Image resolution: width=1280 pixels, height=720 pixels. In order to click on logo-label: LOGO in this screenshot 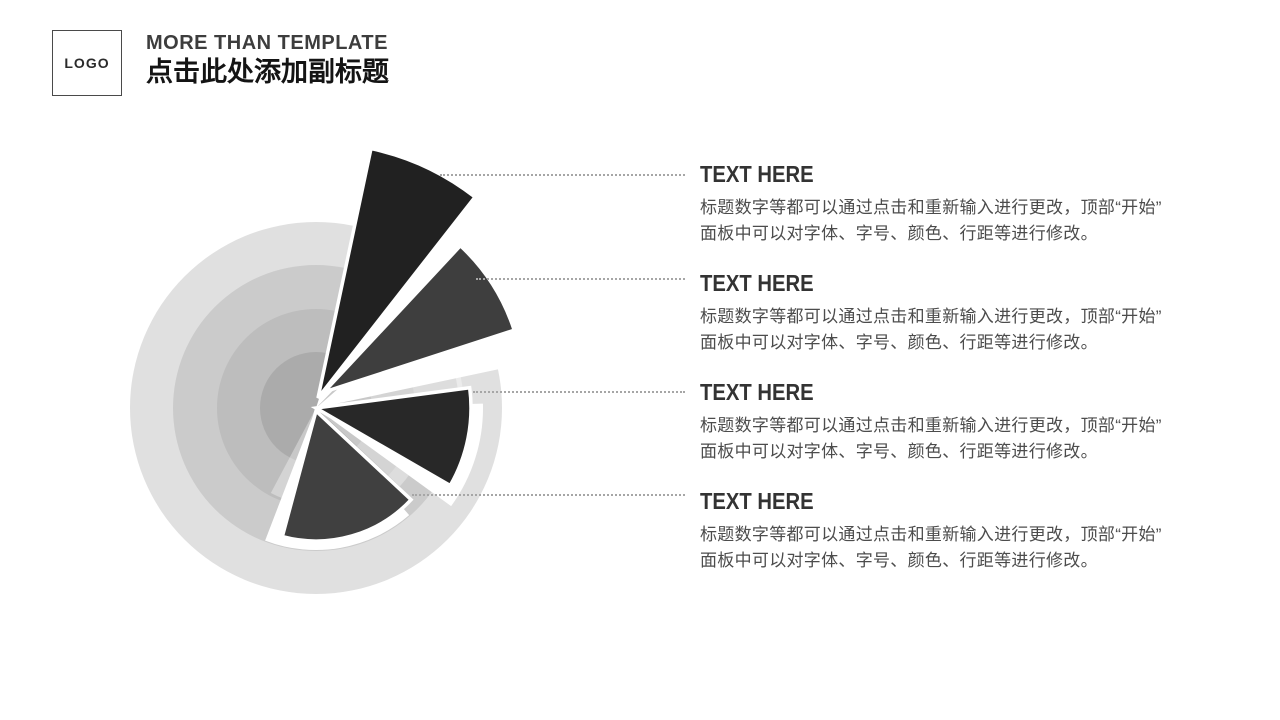, I will do `click(87, 63)`.